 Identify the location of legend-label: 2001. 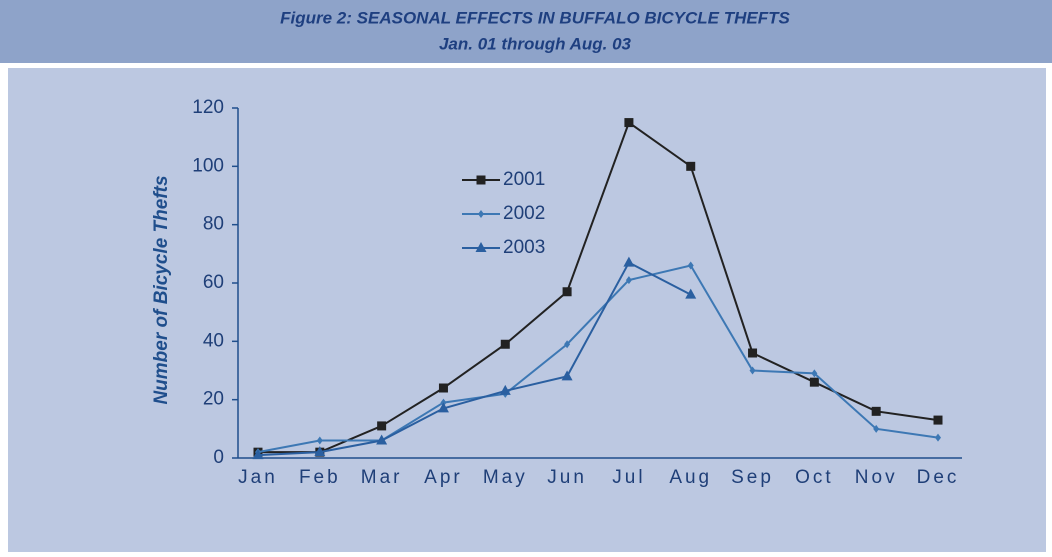
(524, 179).